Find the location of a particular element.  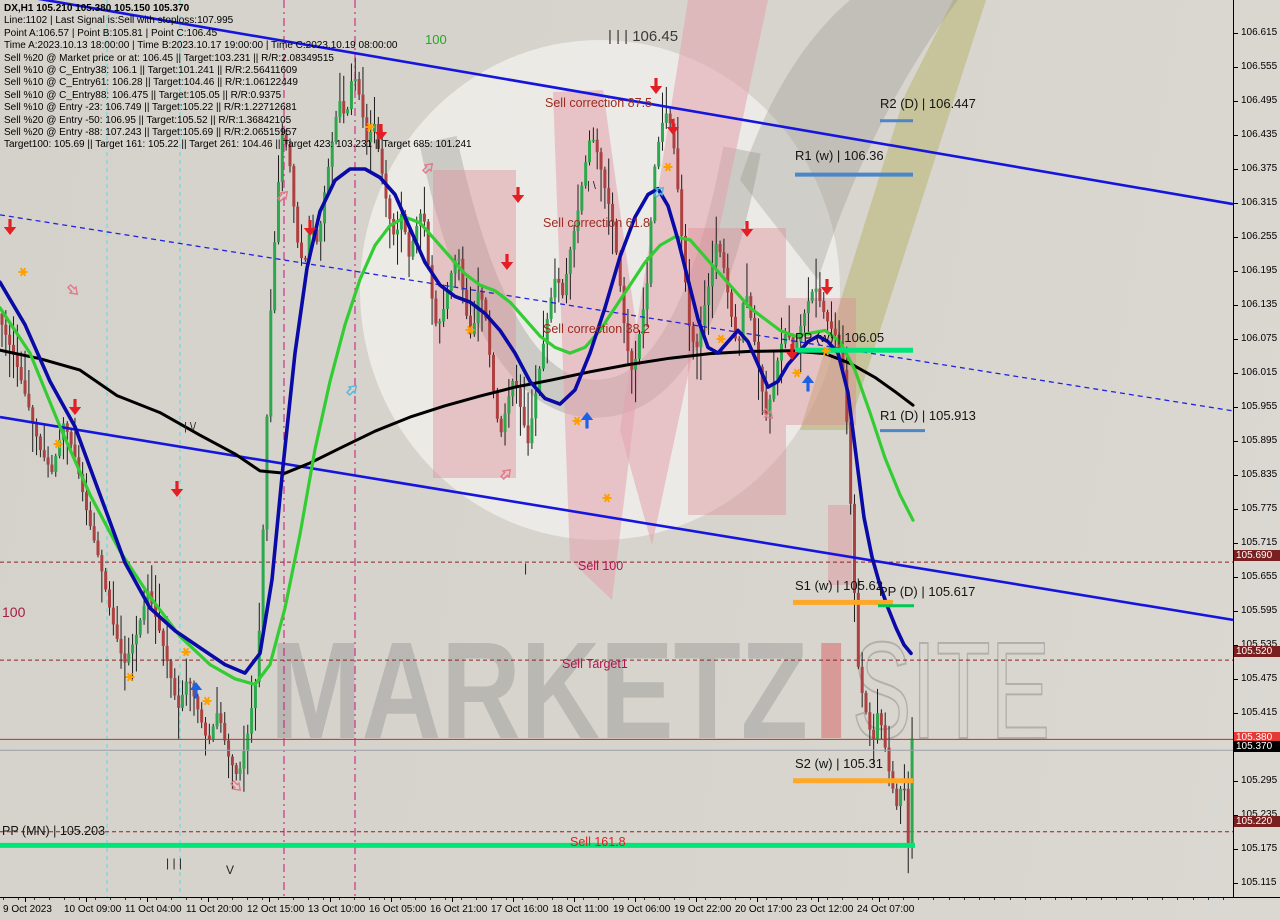

price-tick-label: 105.895 is located at coordinates (1259, 440).